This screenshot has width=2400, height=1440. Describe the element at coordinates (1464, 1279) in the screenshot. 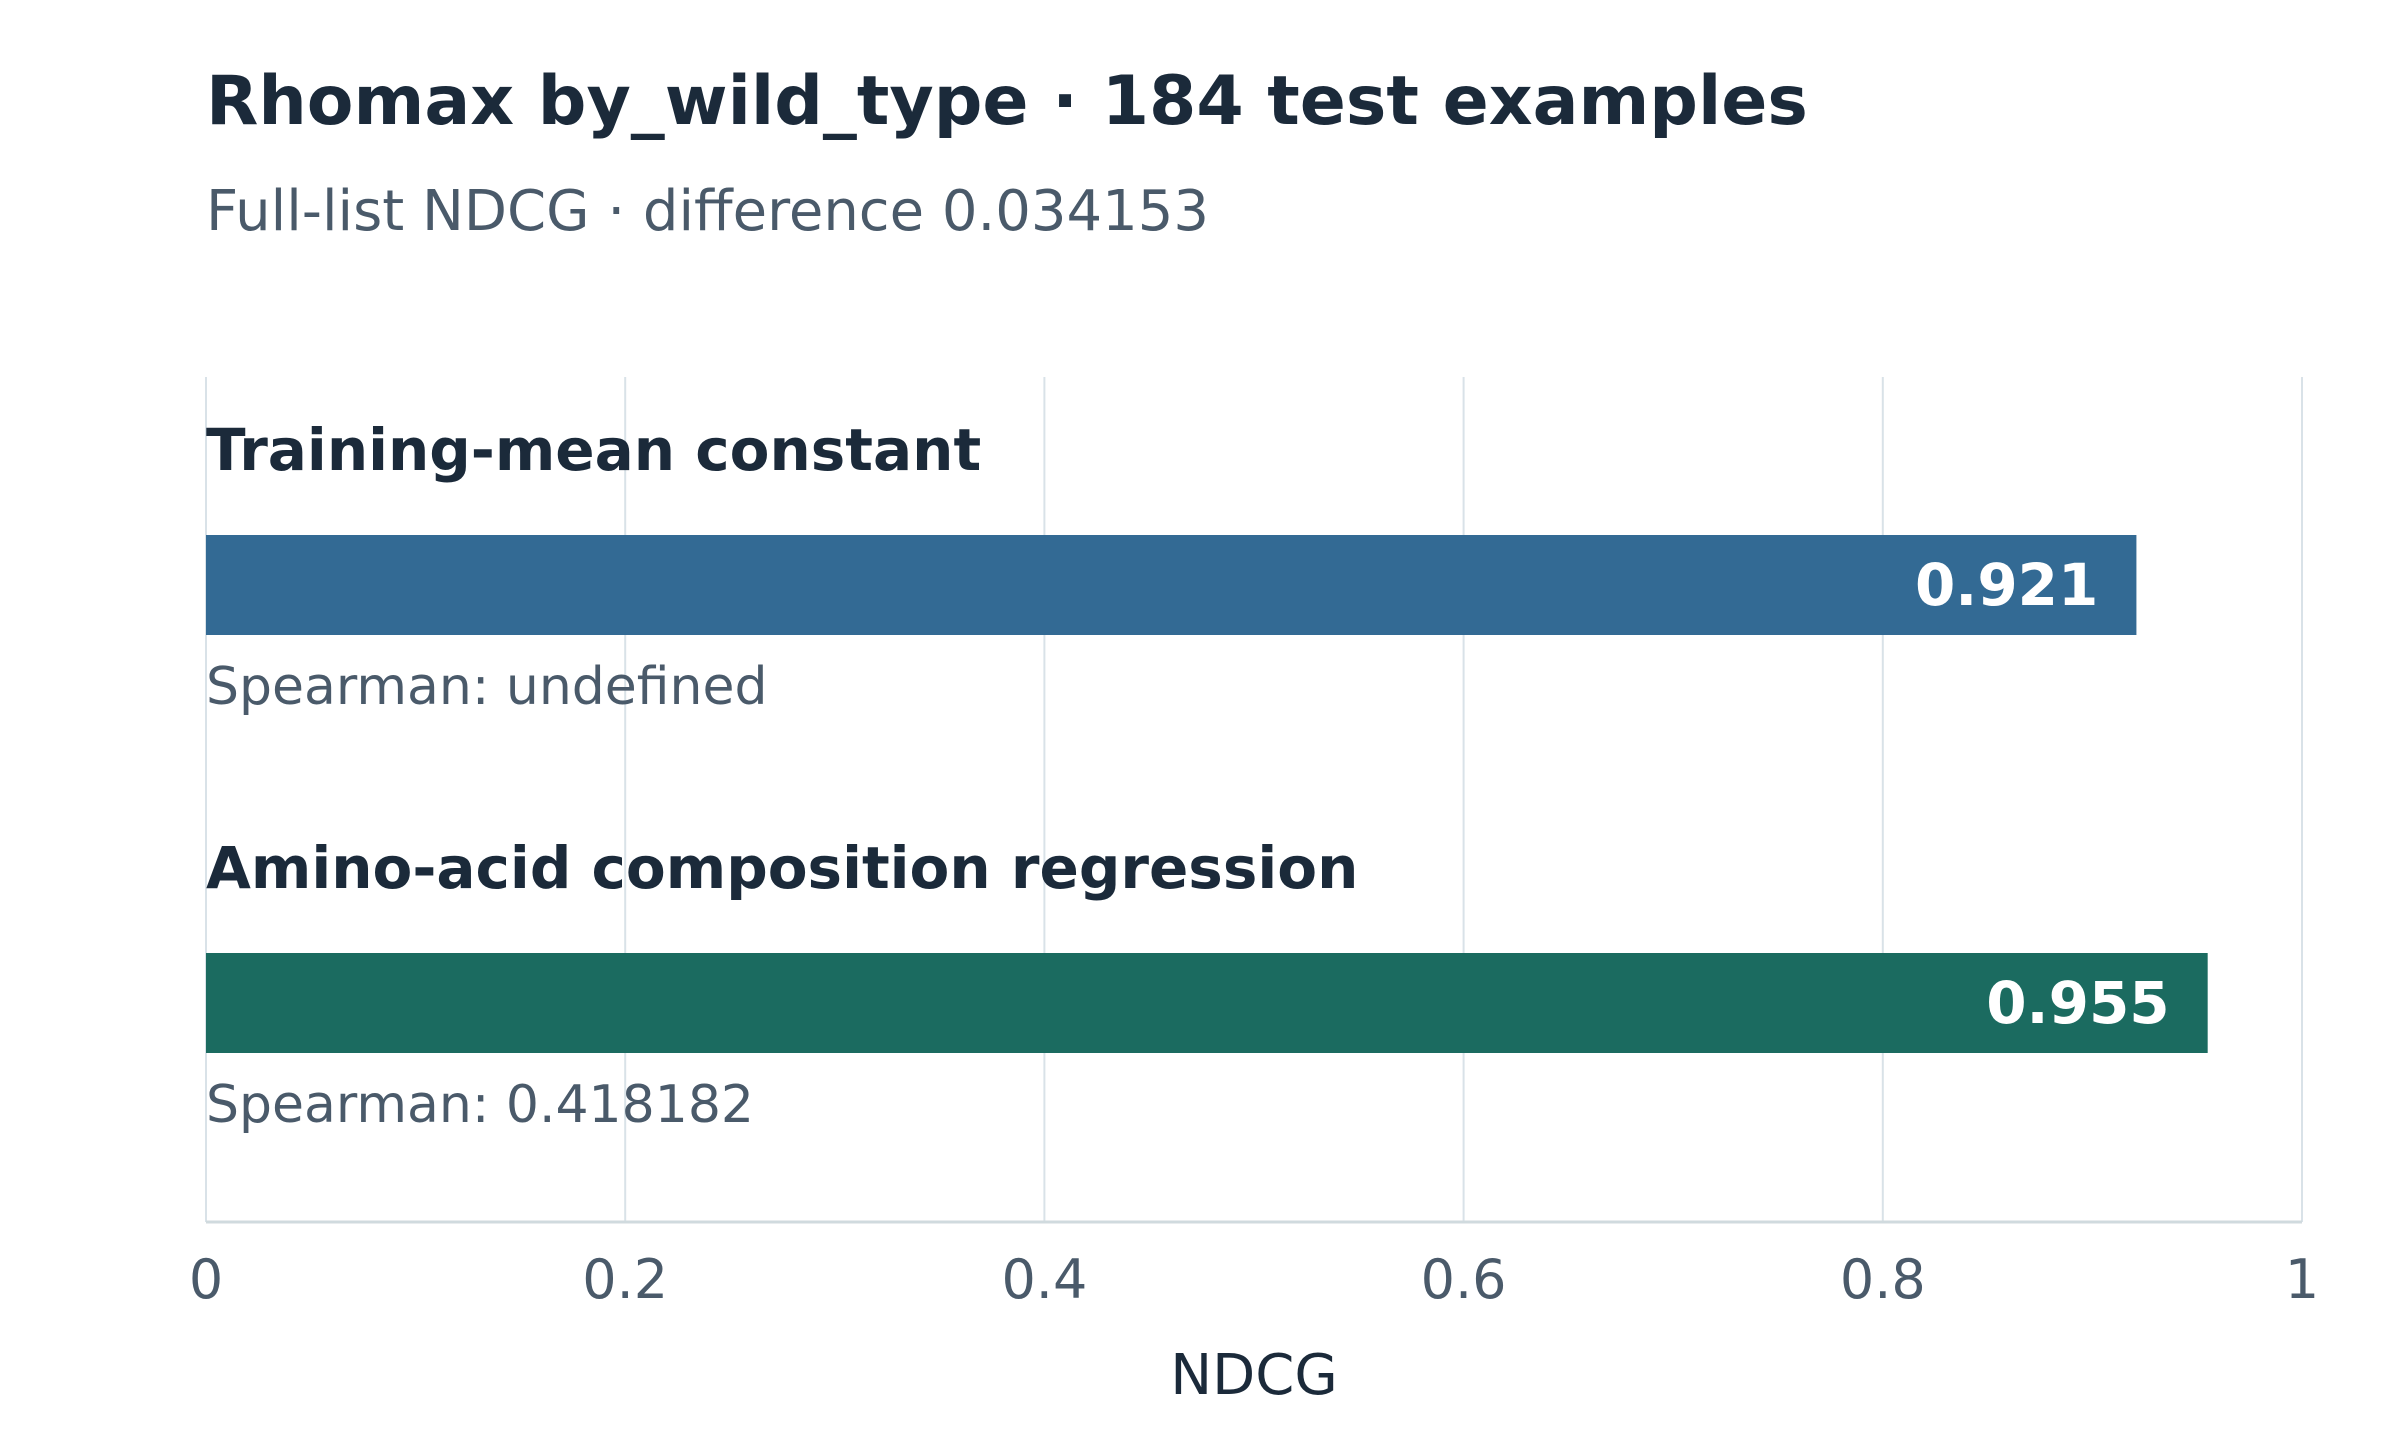

I see `x-tick-label: 0.6` at that location.